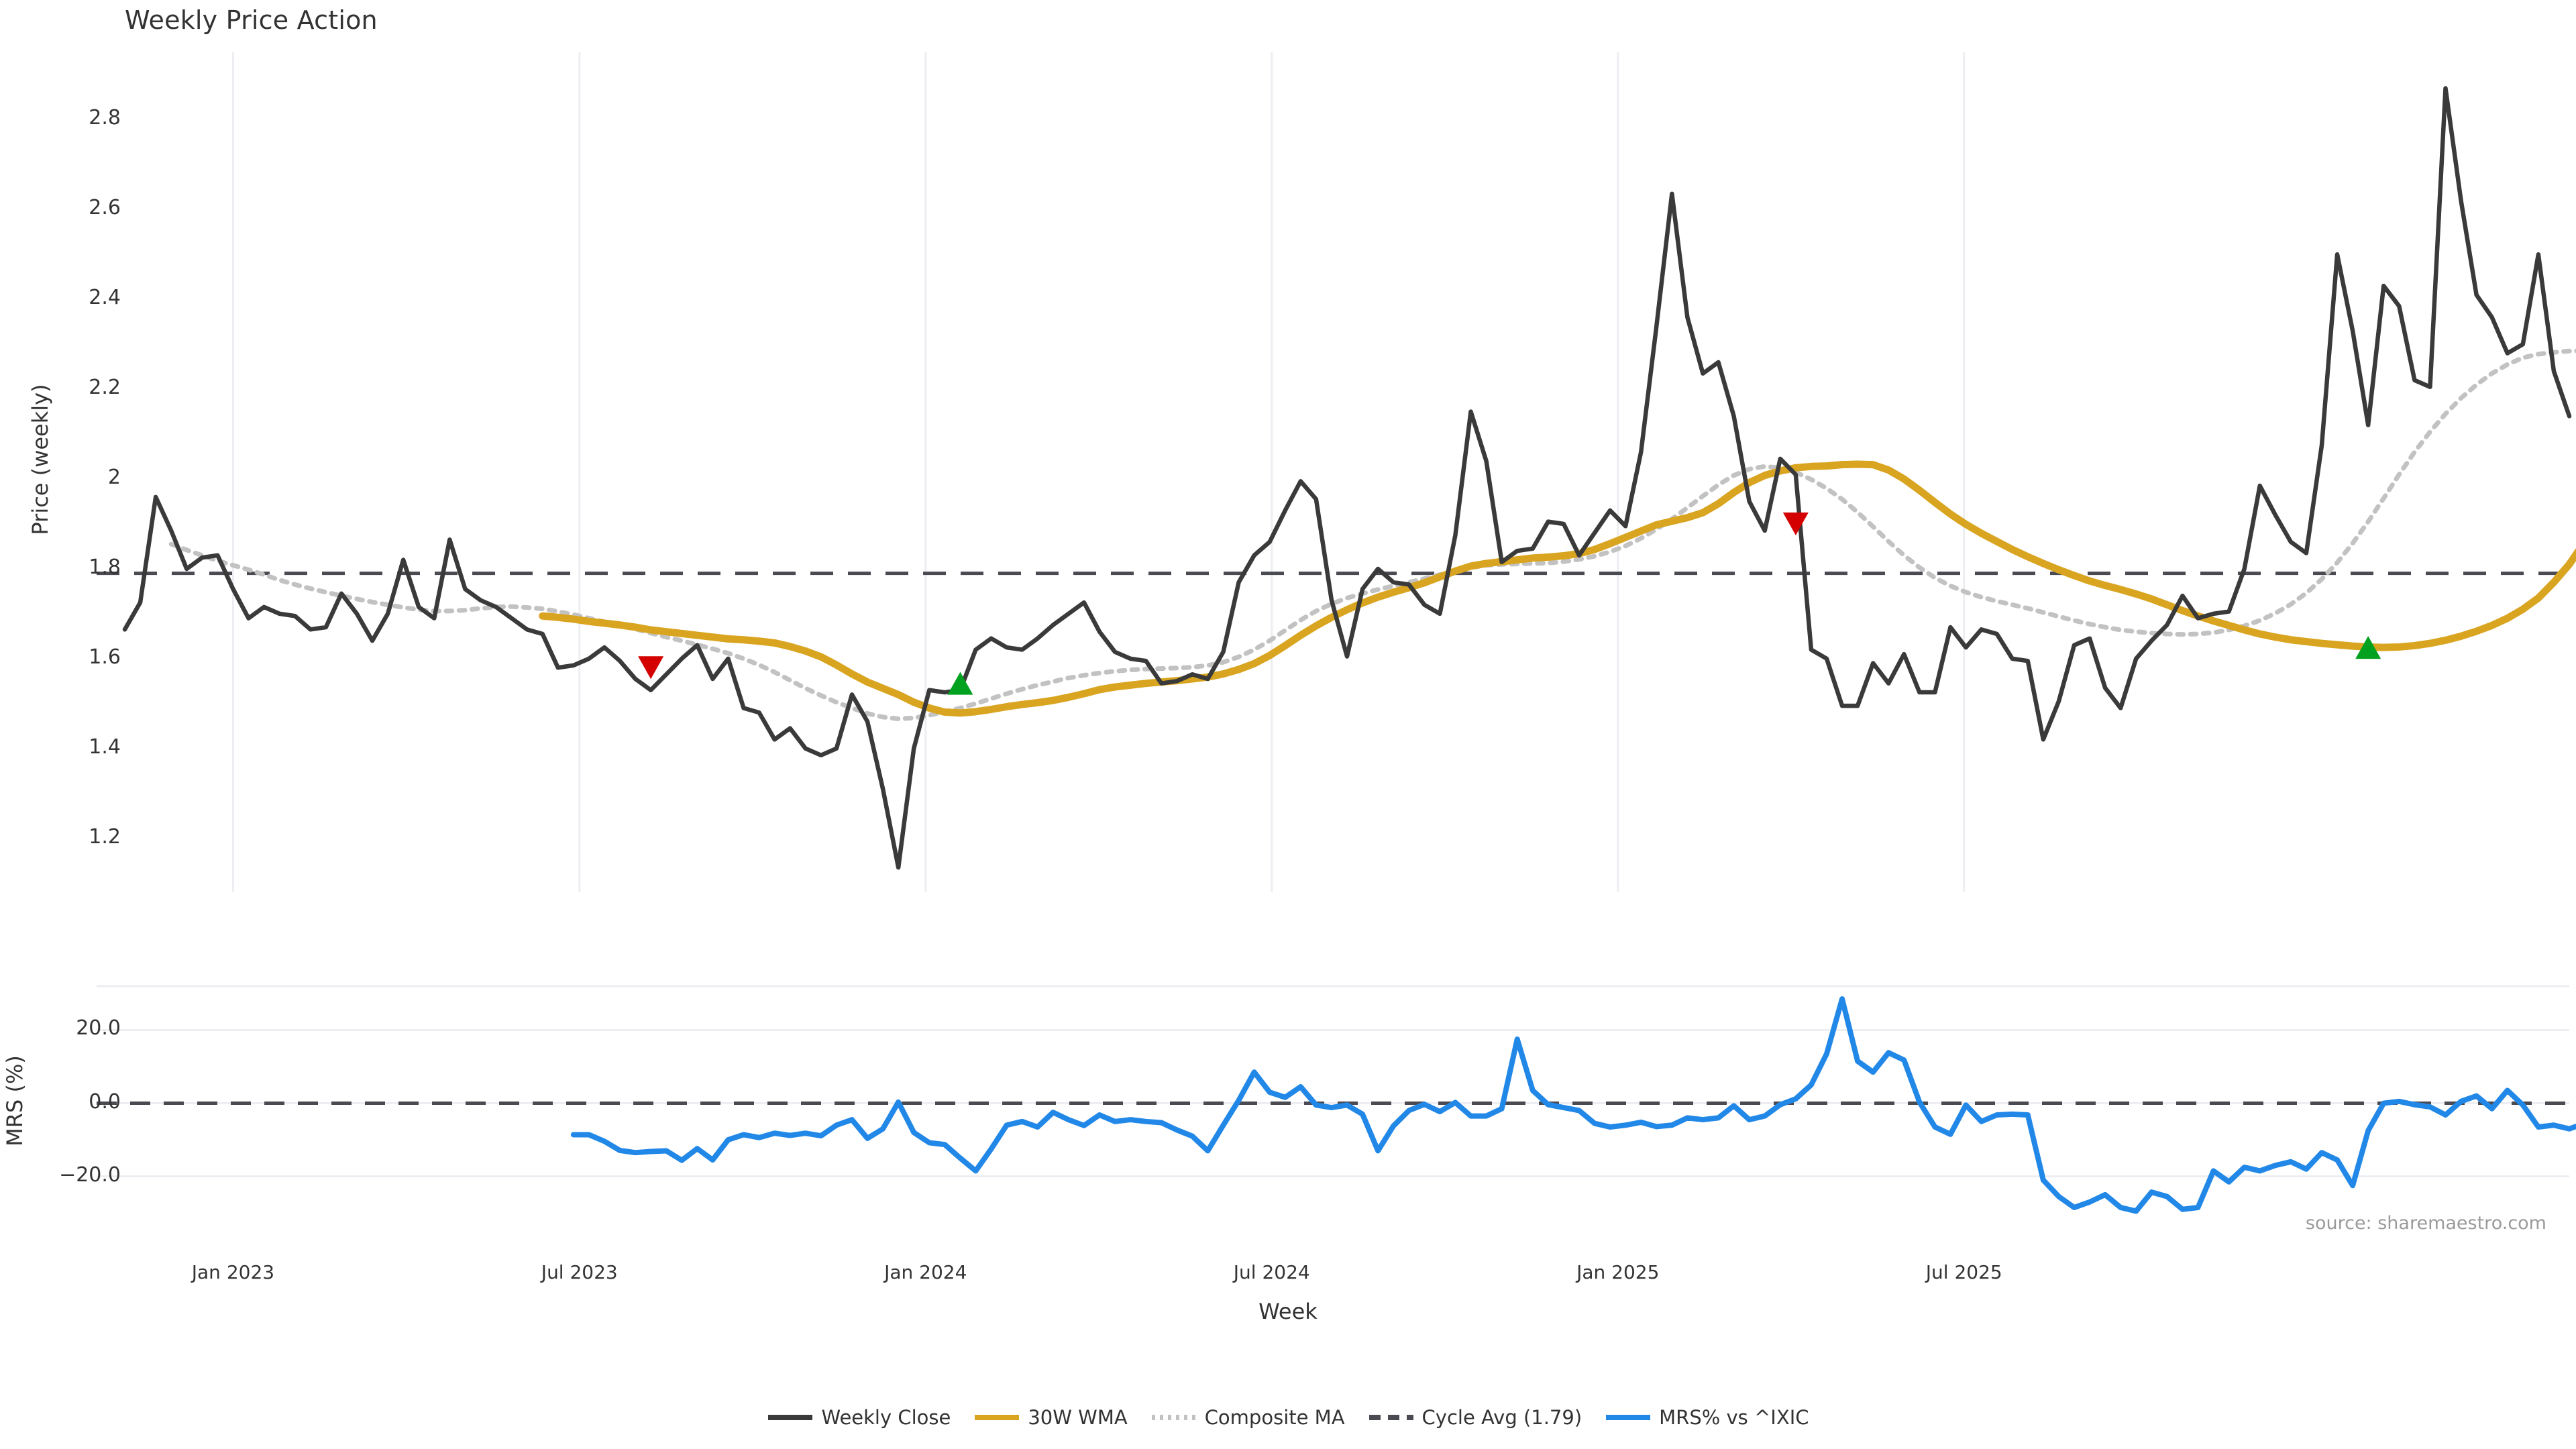 The width and height of the screenshot is (2576, 1449). What do you see at coordinates (1288, 1311) in the screenshot?
I see `x-axis-label: Week` at bounding box center [1288, 1311].